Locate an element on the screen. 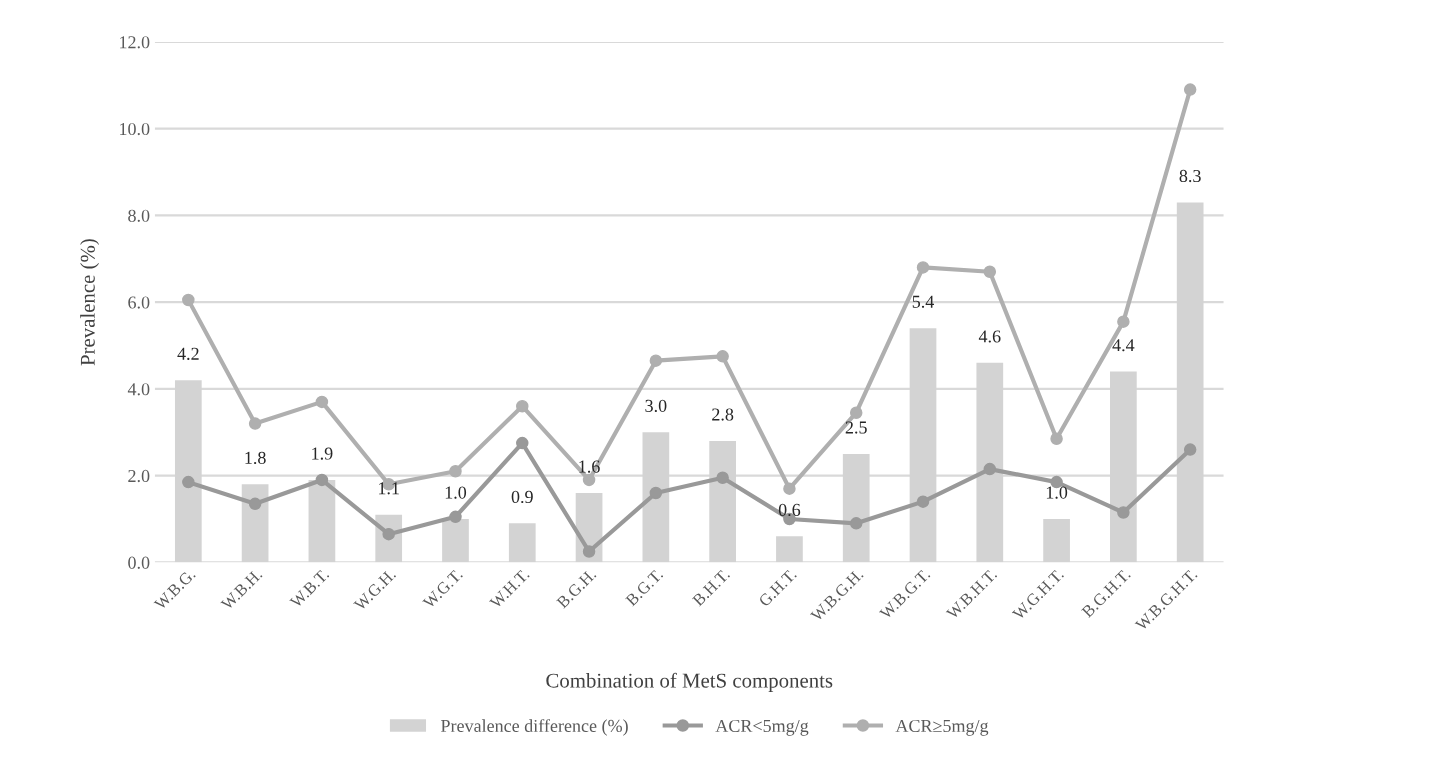 Image resolution: width=1448 pixels, height=762 pixels. y-tick-label: 10.0 is located at coordinates (135, 129).